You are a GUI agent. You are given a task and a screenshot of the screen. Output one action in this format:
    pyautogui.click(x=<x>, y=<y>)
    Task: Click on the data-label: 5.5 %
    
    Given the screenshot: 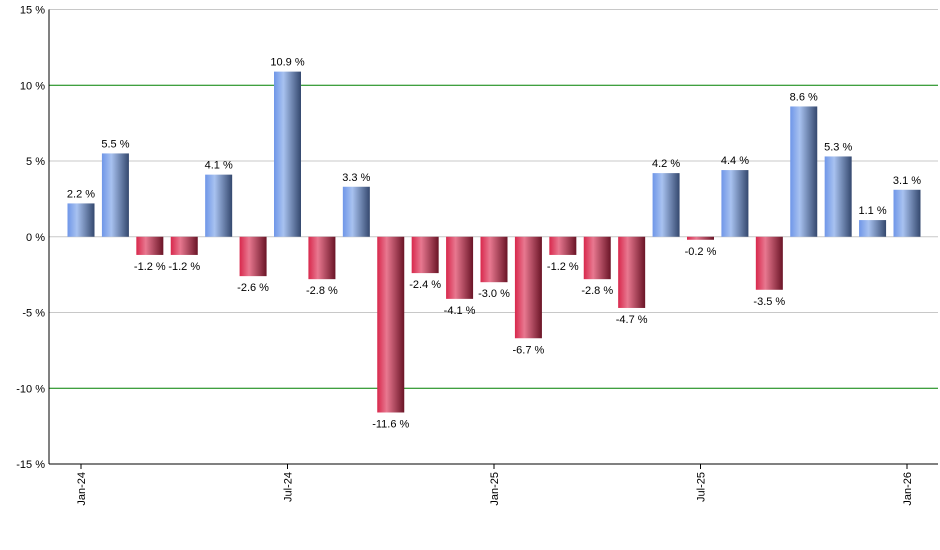 What is the action you would take?
    pyautogui.click(x=115, y=144)
    